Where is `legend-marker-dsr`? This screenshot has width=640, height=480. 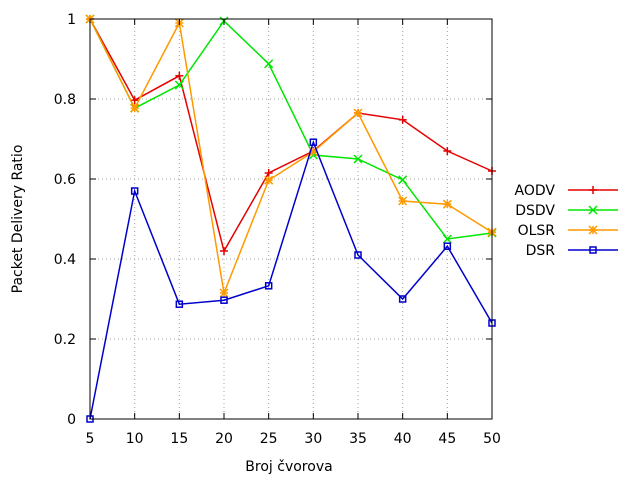
legend-marker-dsr is located at coordinates (593, 250).